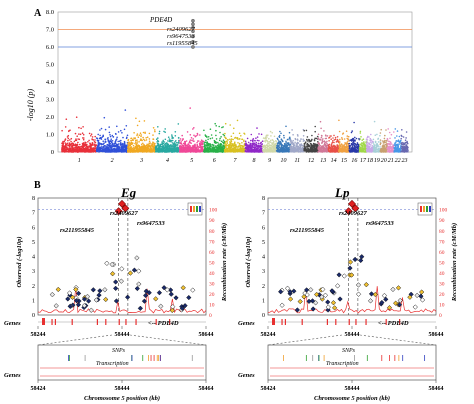 This screenshot has width=474, height=404. Describe the element at coordinates (50, 82) in the screenshot. I see `manhattan-y-tick-label: 4.0` at that location.